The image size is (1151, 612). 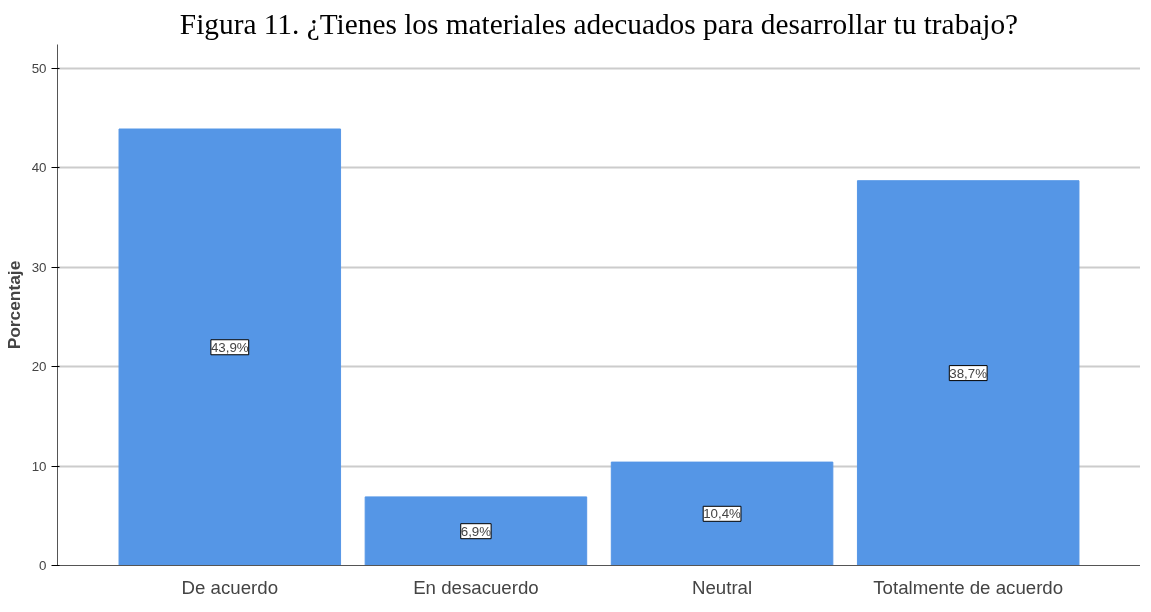 What do you see at coordinates (476, 587) in the screenshot?
I see `x-tick-label: En desacuerdo` at bounding box center [476, 587].